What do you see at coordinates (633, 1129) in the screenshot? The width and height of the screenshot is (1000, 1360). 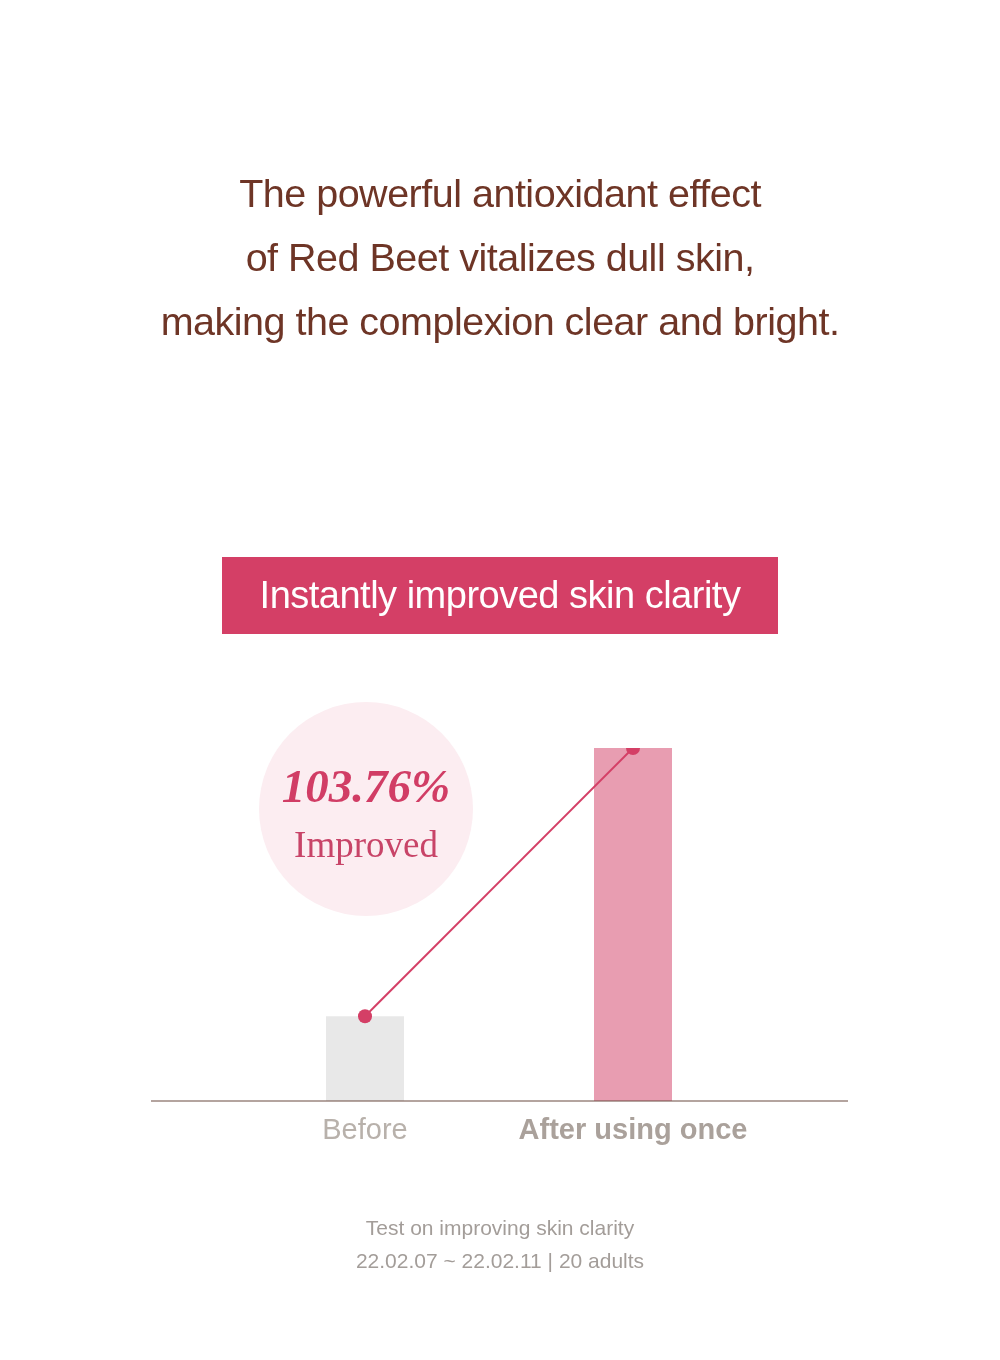 I see `x-tick-label: After using once` at bounding box center [633, 1129].